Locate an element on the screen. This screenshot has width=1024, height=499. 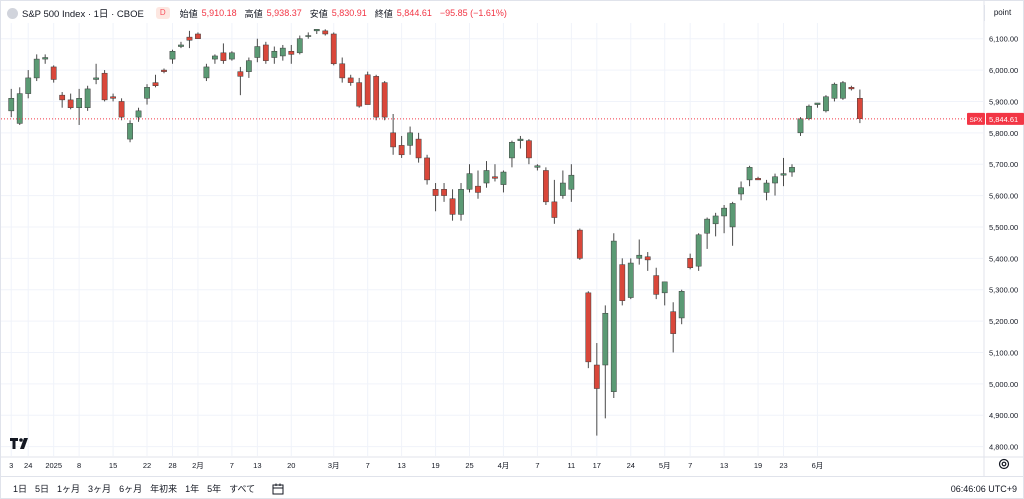
high-label: 高値 is located at coordinates (253, 13).